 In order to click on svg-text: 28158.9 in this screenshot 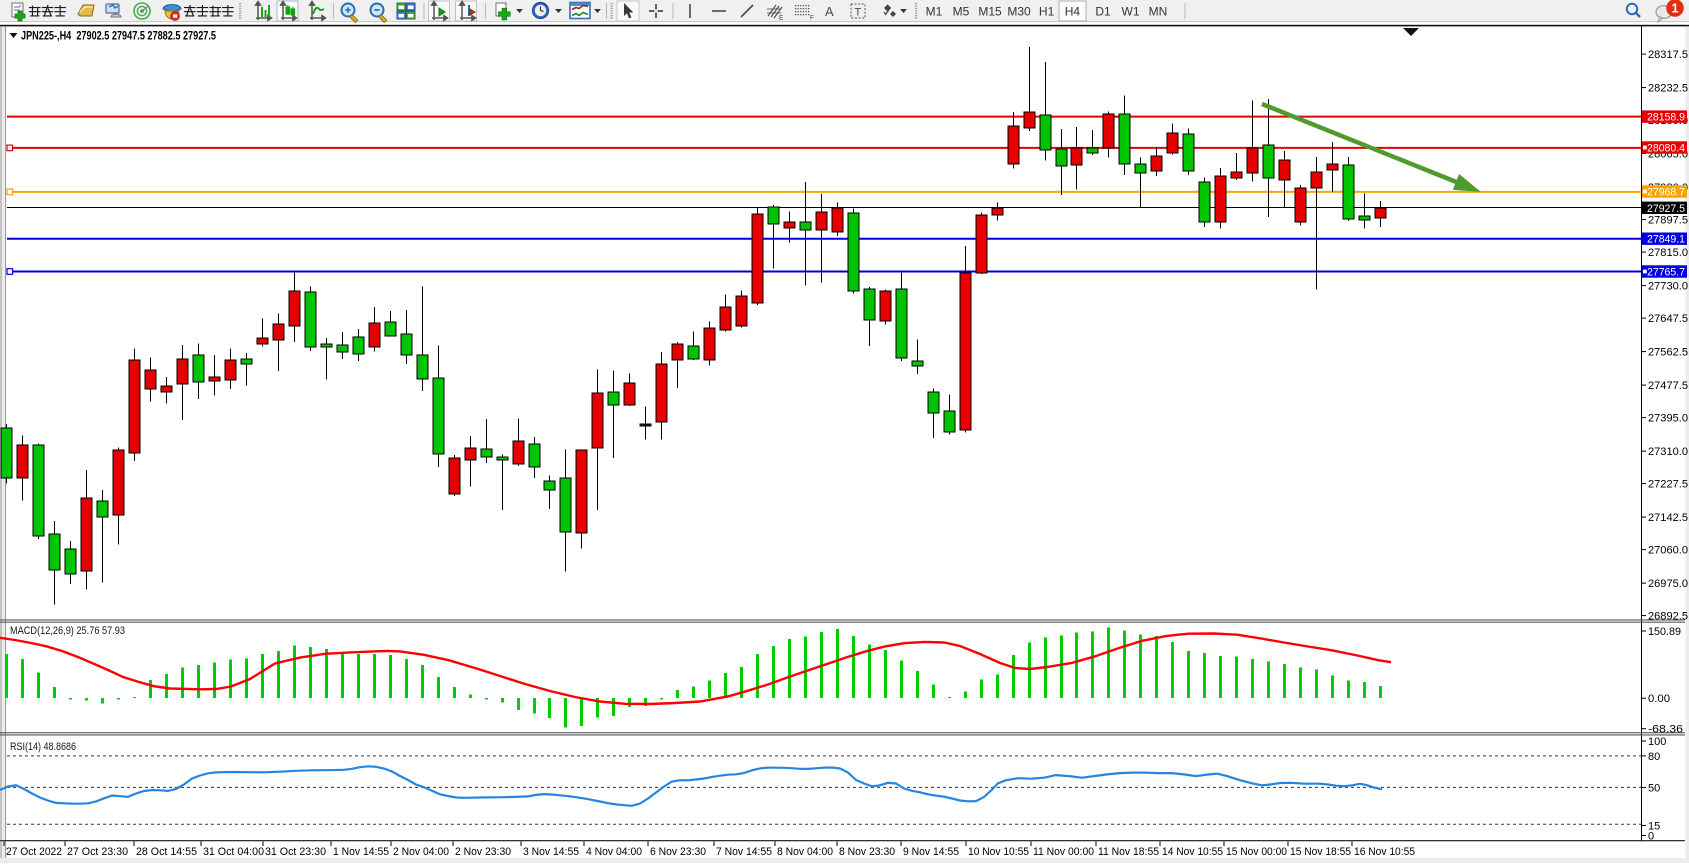, I will do `click(1666, 118)`.